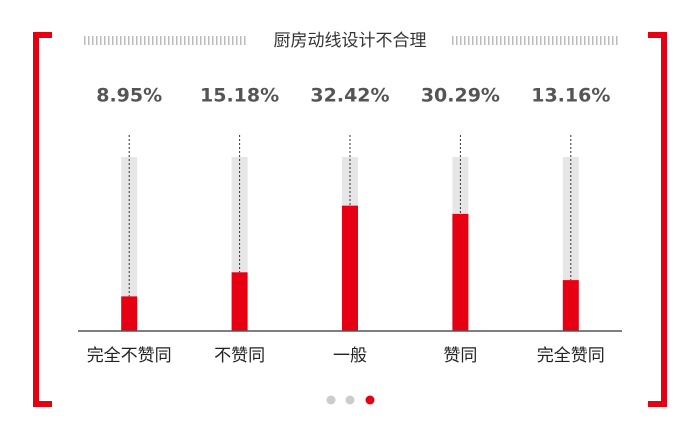 Image resolution: width=700 pixels, height=436 pixels. I want to click on x-tick-label: 不赞同, so click(239, 356).